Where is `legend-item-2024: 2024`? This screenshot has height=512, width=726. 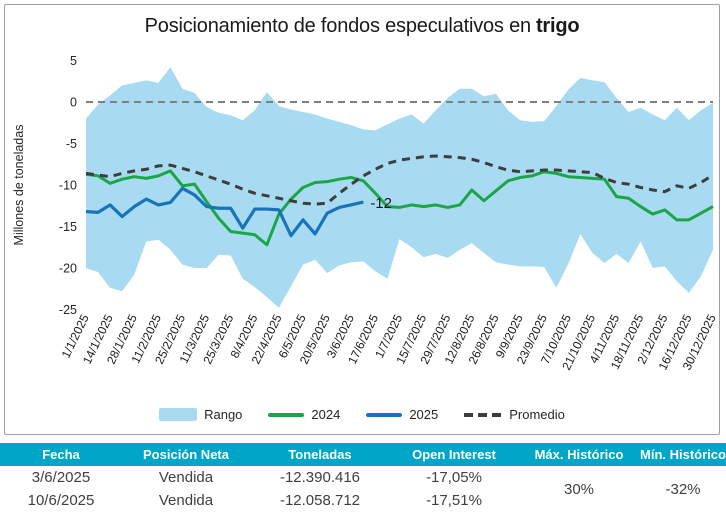
legend-item-2024: 2024 is located at coordinates (304, 414).